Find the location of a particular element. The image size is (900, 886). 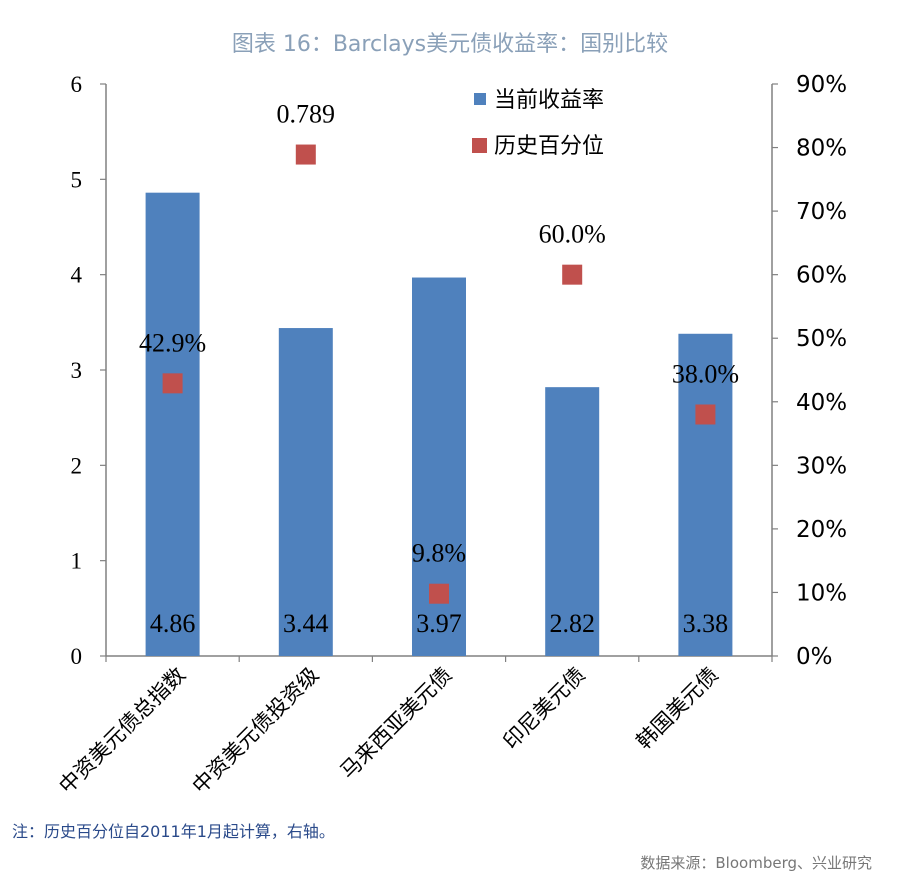

right-tick-label: 20% is located at coordinates (821, 530).